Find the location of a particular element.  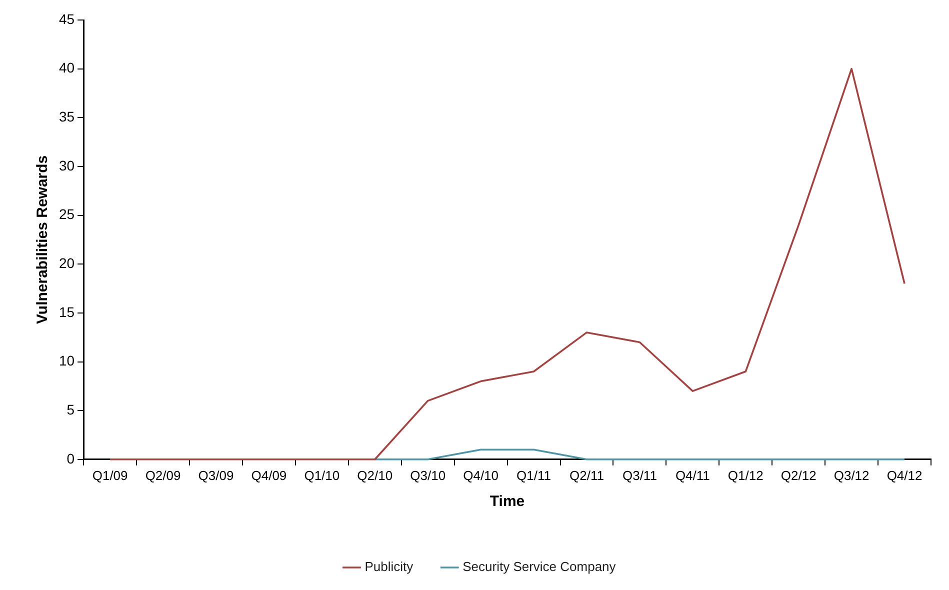

x-tick-label: Q2/10 is located at coordinates (375, 475).